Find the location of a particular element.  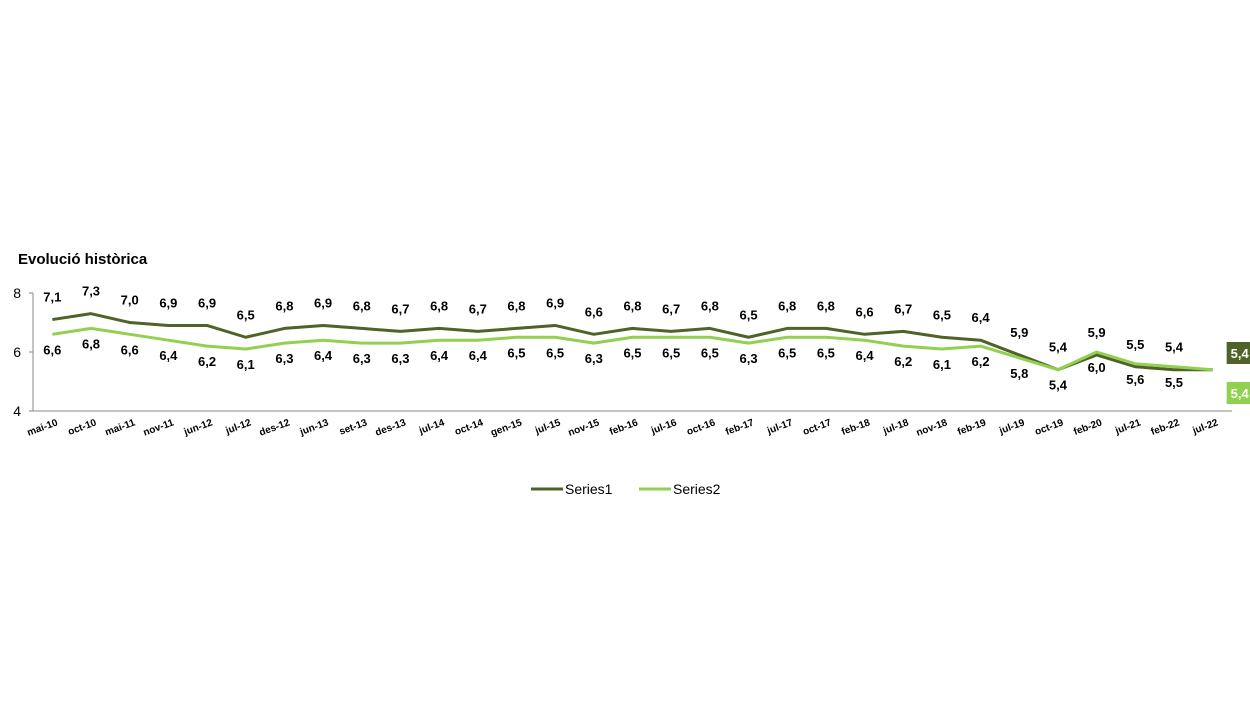

x-tick-label: jul-21 is located at coordinates (1128, 427).